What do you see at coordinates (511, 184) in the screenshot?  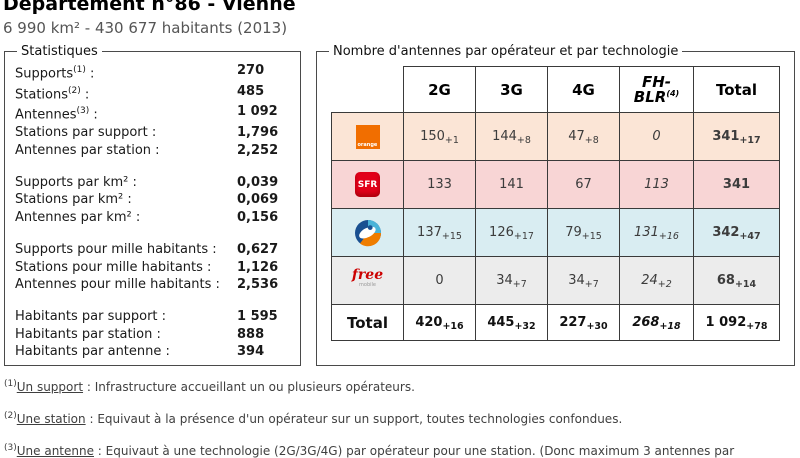 I see `cell-sfr-3g: 141` at bounding box center [511, 184].